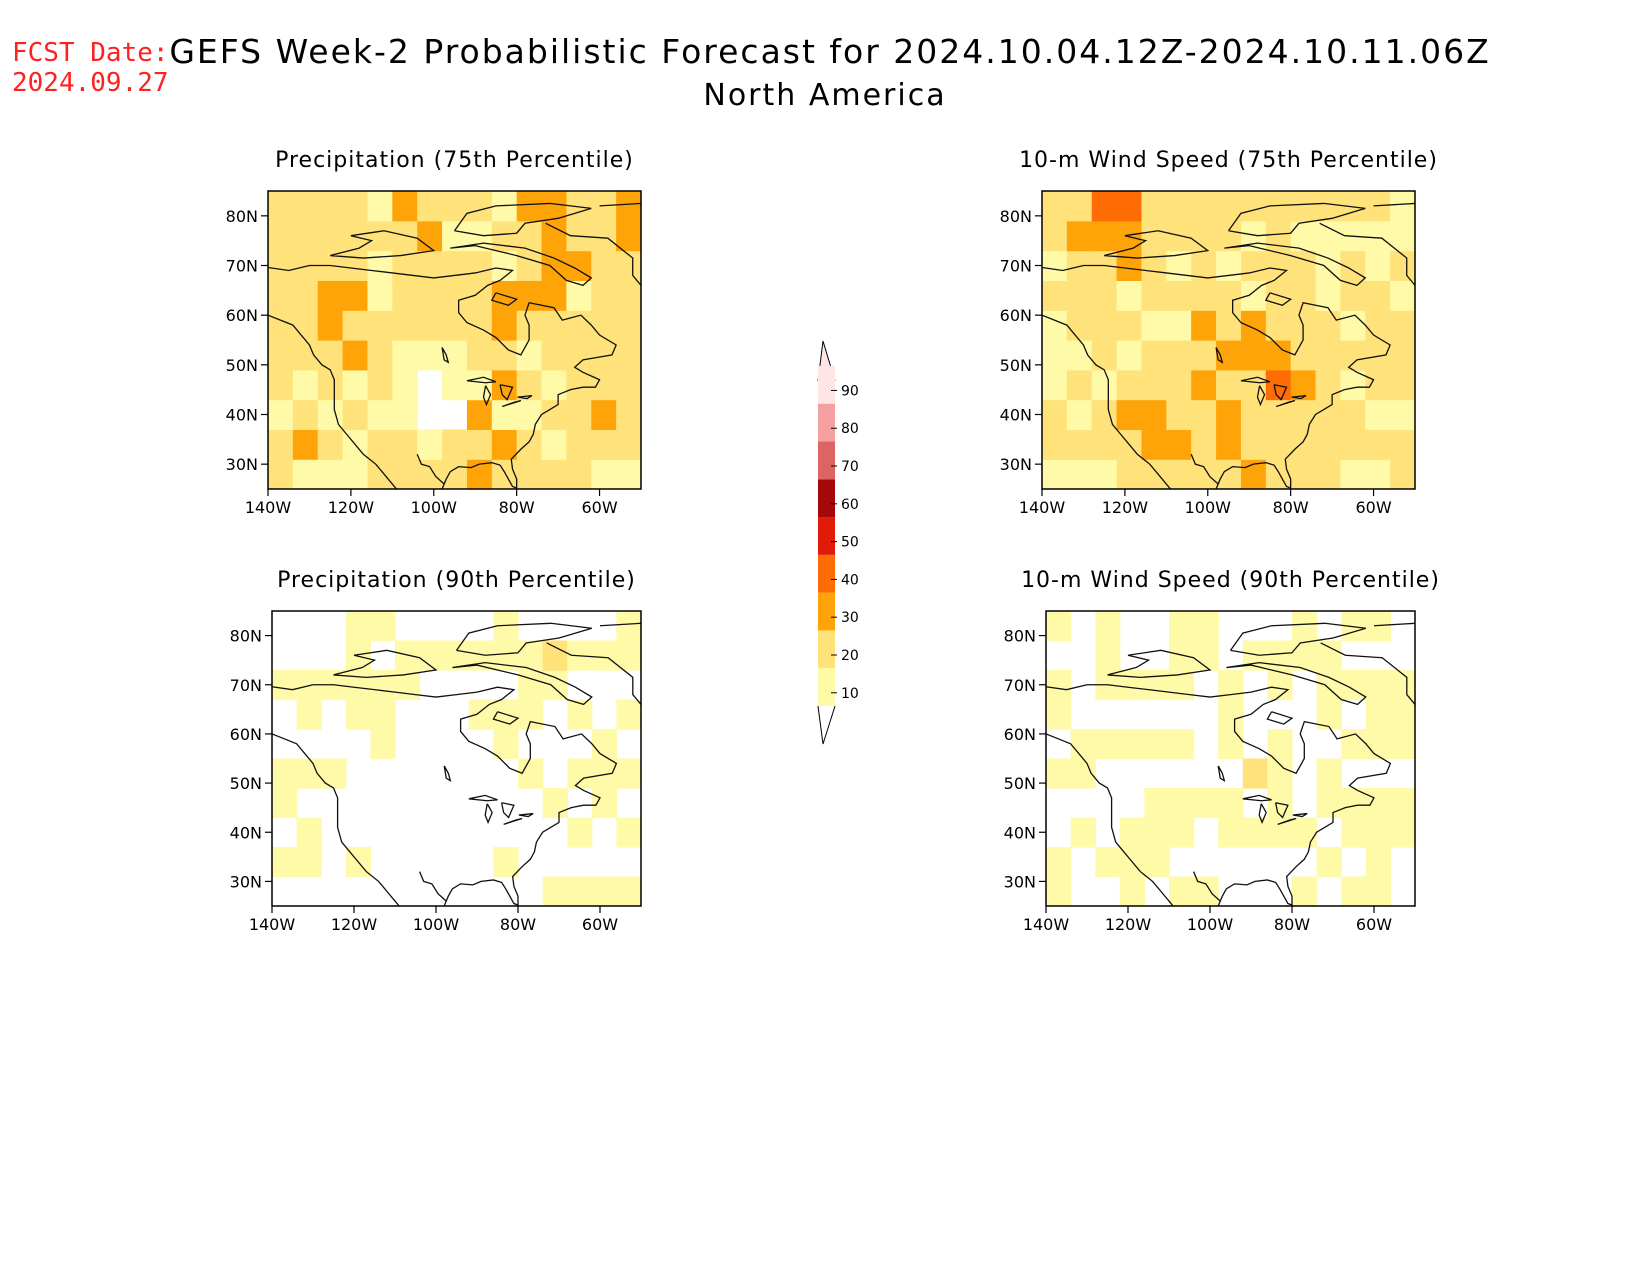 The image size is (1650, 1275). I want to click on probability-field, so click(1228, 340).